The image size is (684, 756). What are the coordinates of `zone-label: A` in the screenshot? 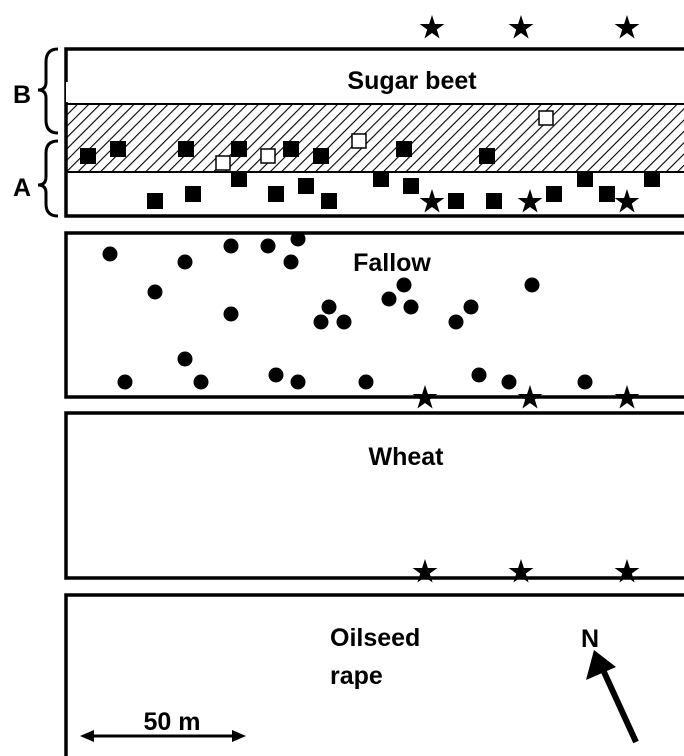 It's located at (22, 188).